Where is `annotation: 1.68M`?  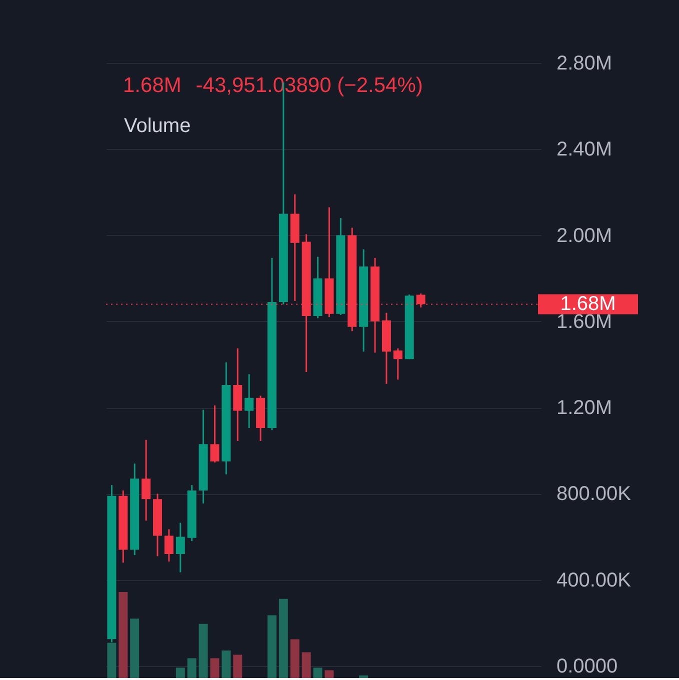 annotation: 1.68M is located at coordinates (152, 85).